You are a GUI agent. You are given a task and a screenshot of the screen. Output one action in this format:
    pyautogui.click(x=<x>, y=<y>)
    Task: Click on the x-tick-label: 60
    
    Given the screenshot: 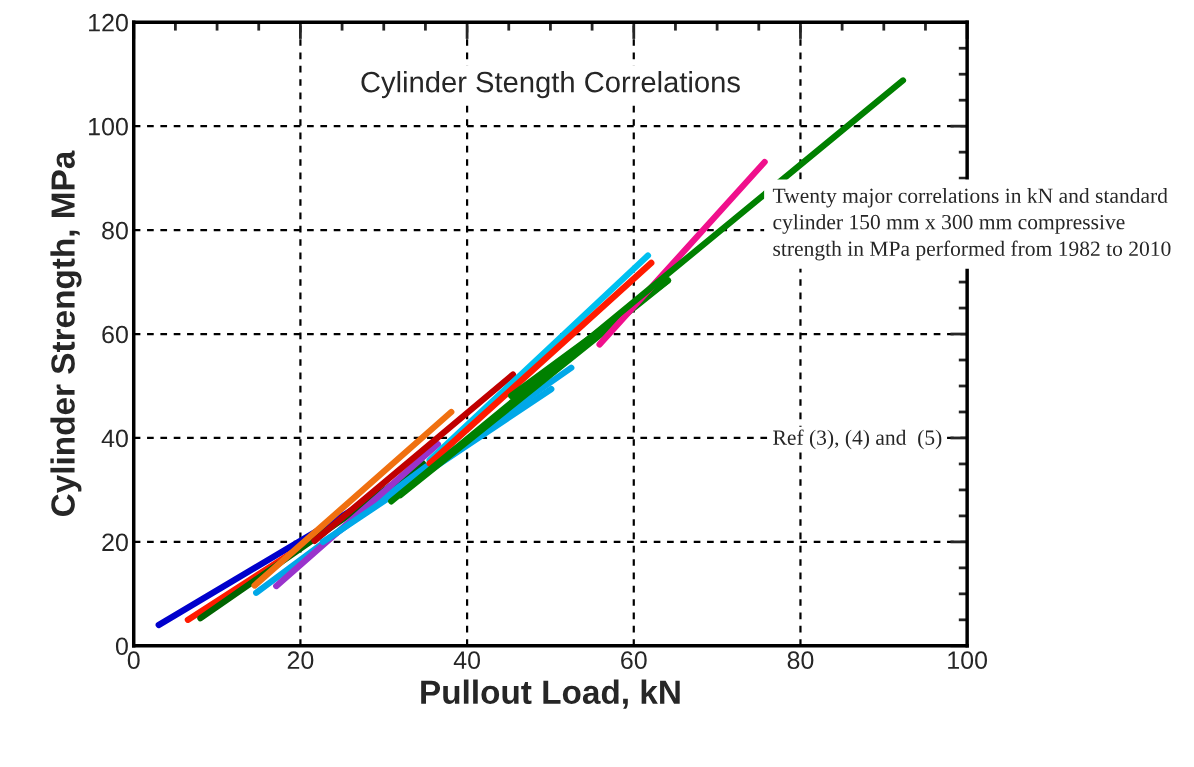 What is the action you would take?
    pyautogui.click(x=634, y=660)
    